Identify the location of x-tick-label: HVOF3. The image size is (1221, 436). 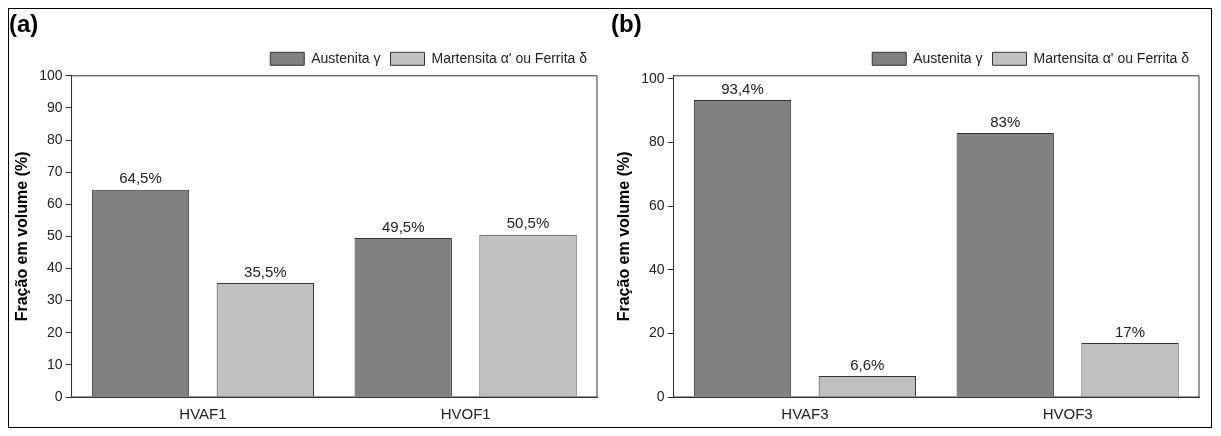
(1067, 414).